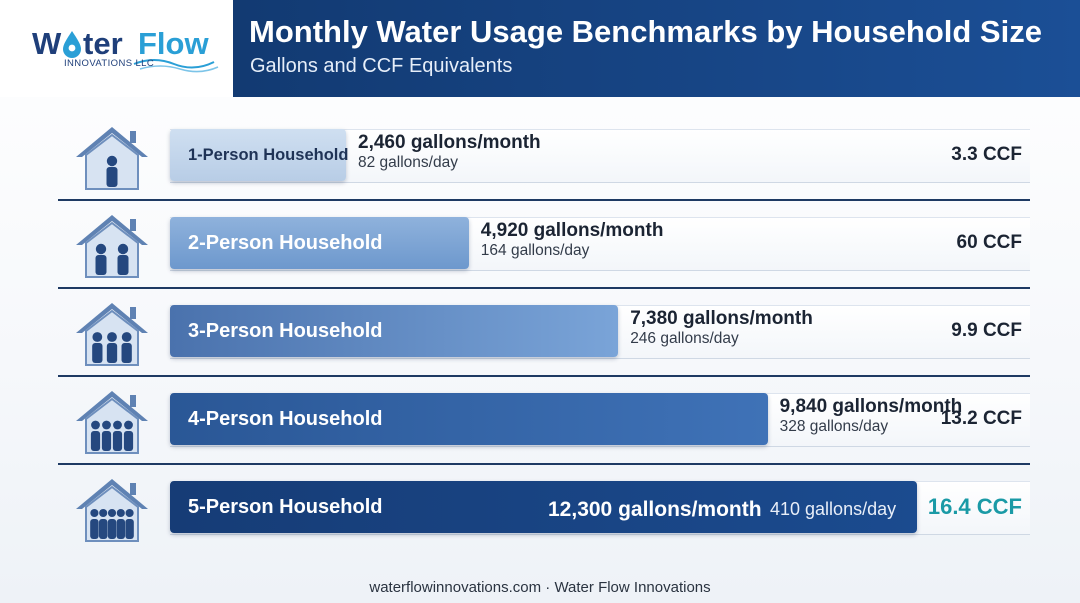 This screenshot has width=1080, height=603. What do you see at coordinates (989, 242) in the screenshot?
I see `ccf-value: 60 CCF` at bounding box center [989, 242].